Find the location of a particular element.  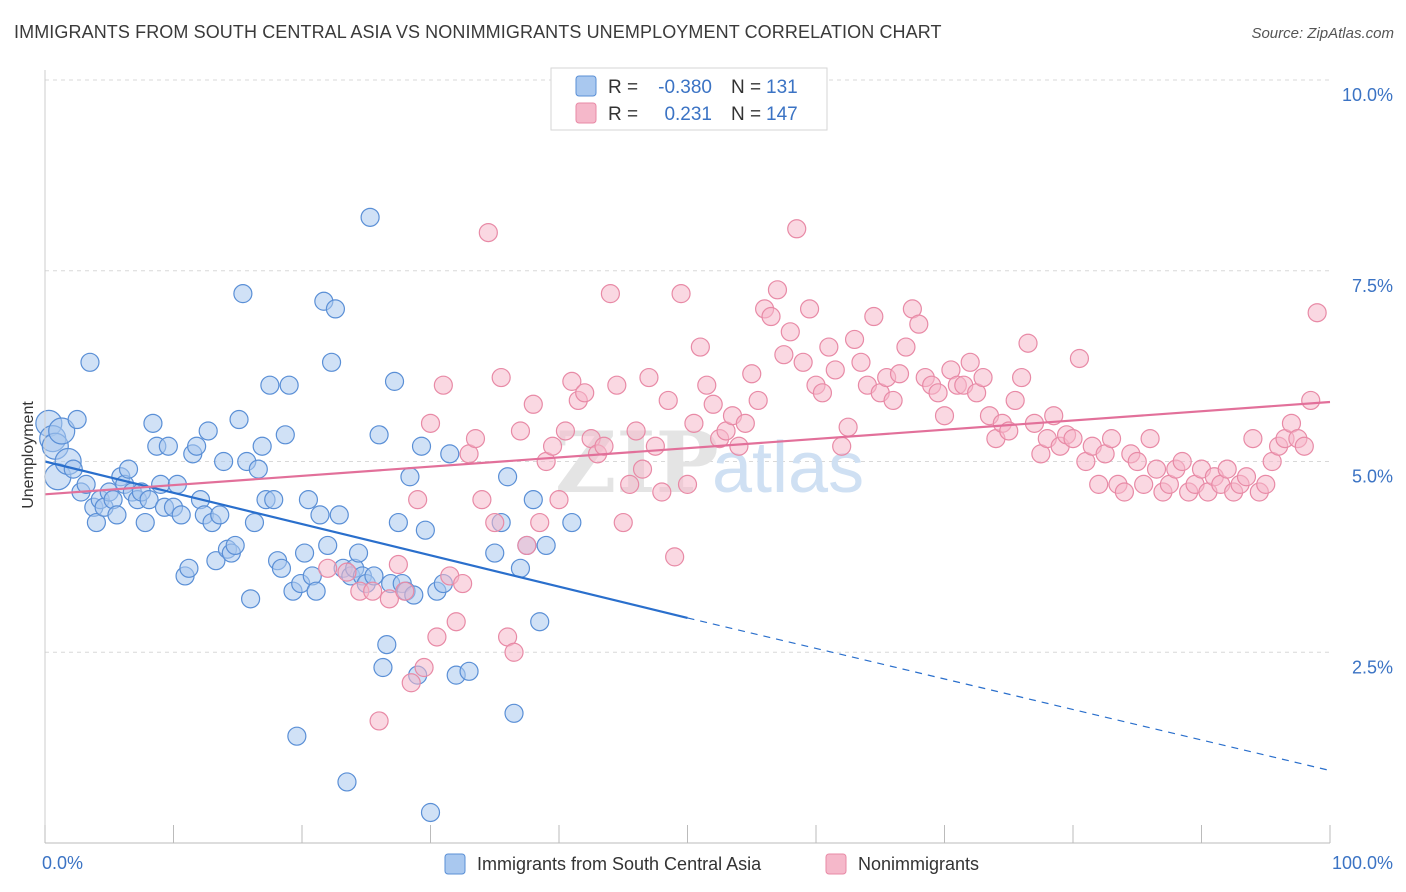

nonimmigrants-trendline is located at coordinates (687, 448).